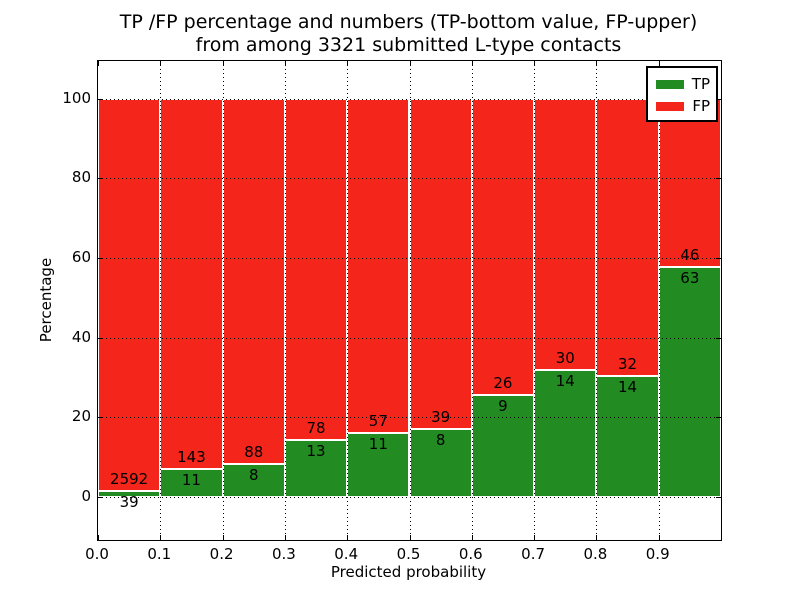  Describe the element at coordinates (254, 451) in the screenshot. I see `bar-fp-count-label: 88` at that location.